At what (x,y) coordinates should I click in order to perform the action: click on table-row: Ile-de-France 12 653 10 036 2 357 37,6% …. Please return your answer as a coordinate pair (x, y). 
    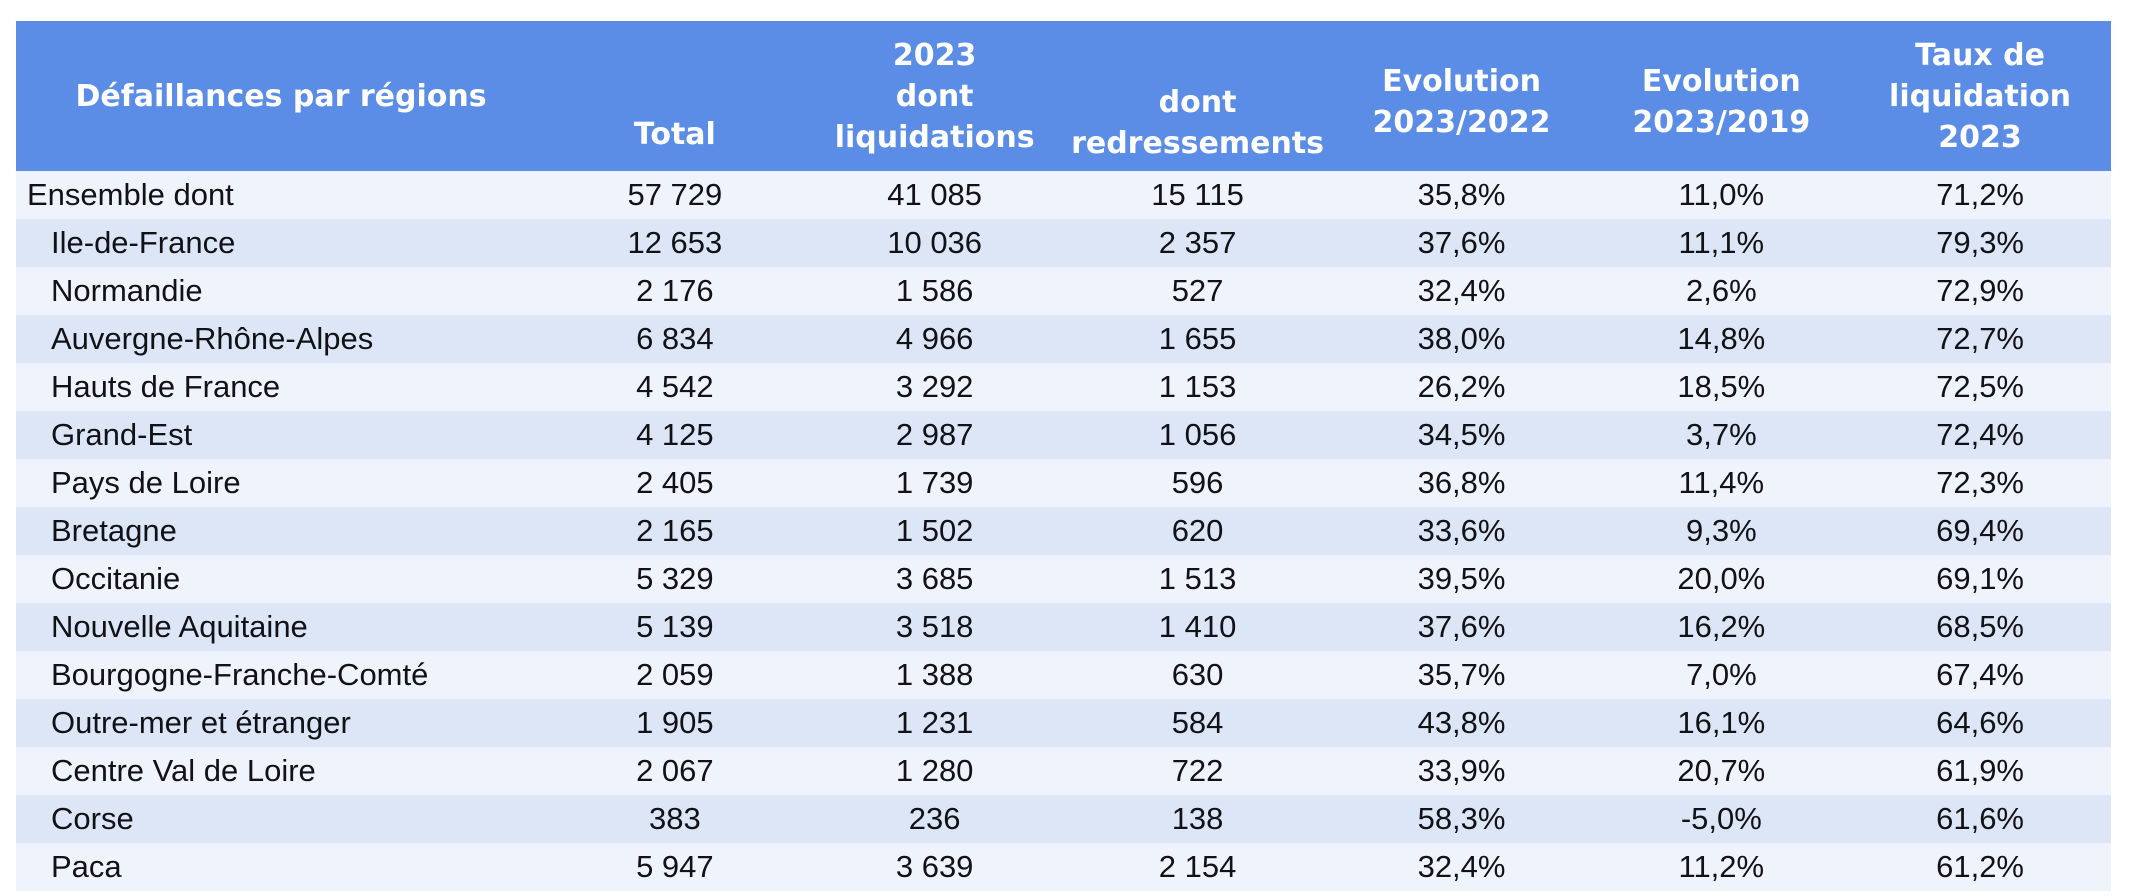
    Looking at the image, I should click on (1063, 243).